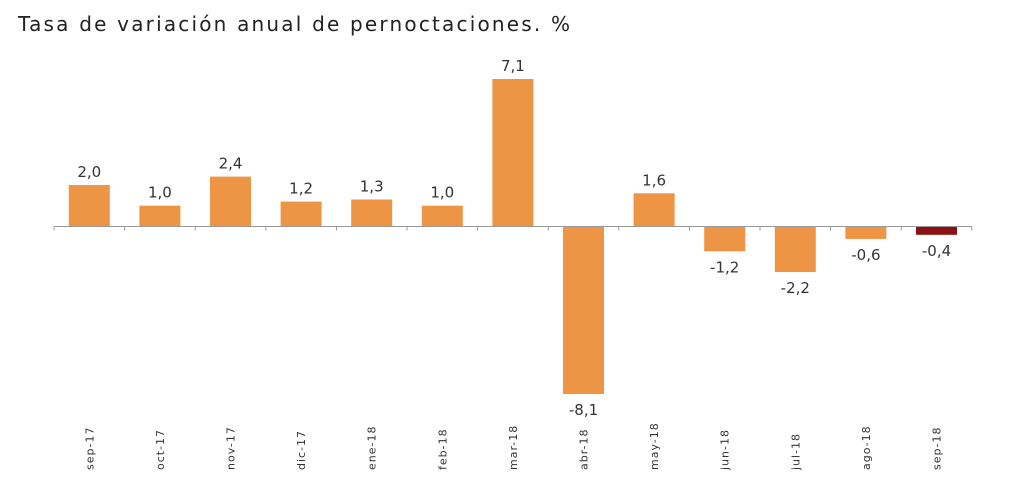  I want to click on axis-layer, so click(513, 228).